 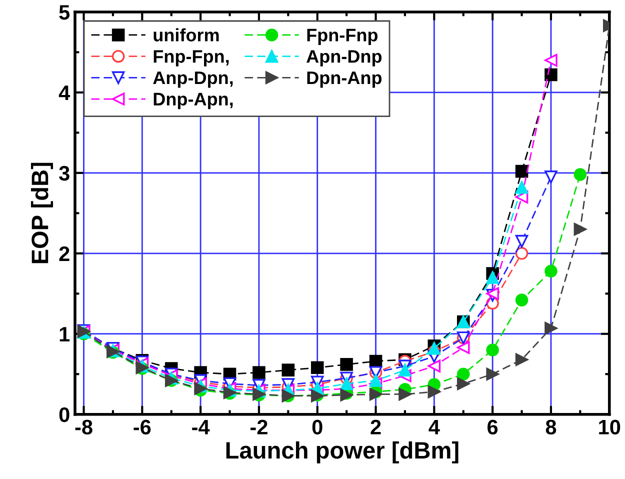 What do you see at coordinates (609, 427) in the screenshot?
I see `x-tick-label: 10` at bounding box center [609, 427].